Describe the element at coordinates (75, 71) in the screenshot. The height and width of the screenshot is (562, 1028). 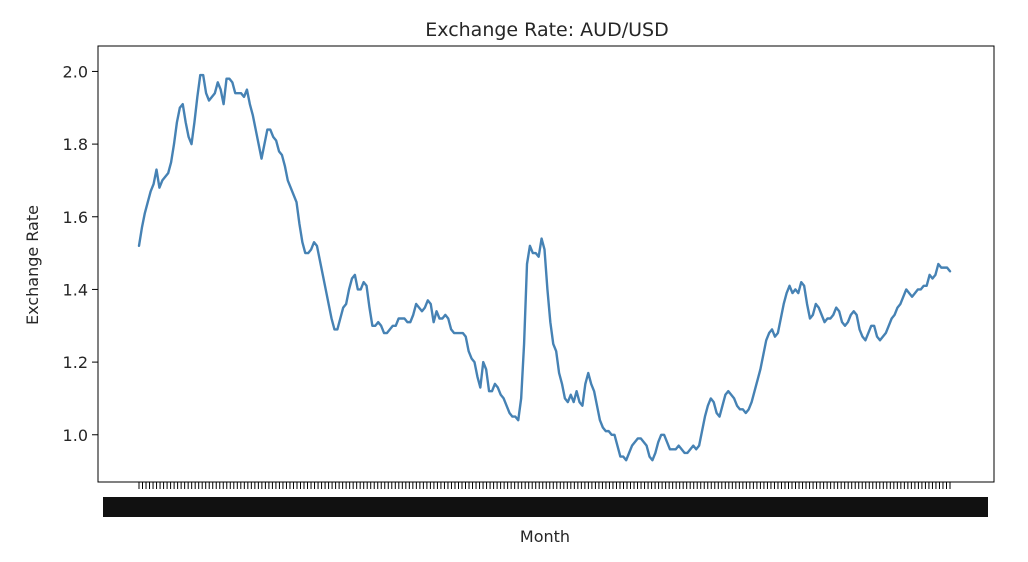
I see `y-tick-label: 2.0` at that location.